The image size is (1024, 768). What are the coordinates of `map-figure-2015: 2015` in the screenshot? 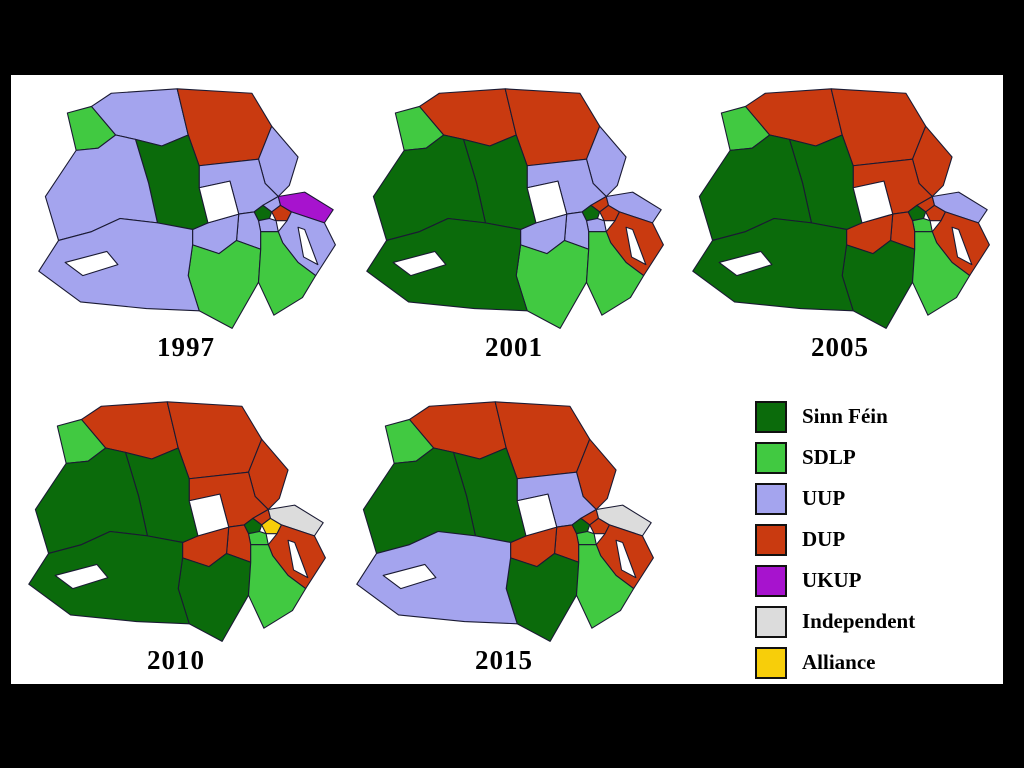 It's located at (504, 533).